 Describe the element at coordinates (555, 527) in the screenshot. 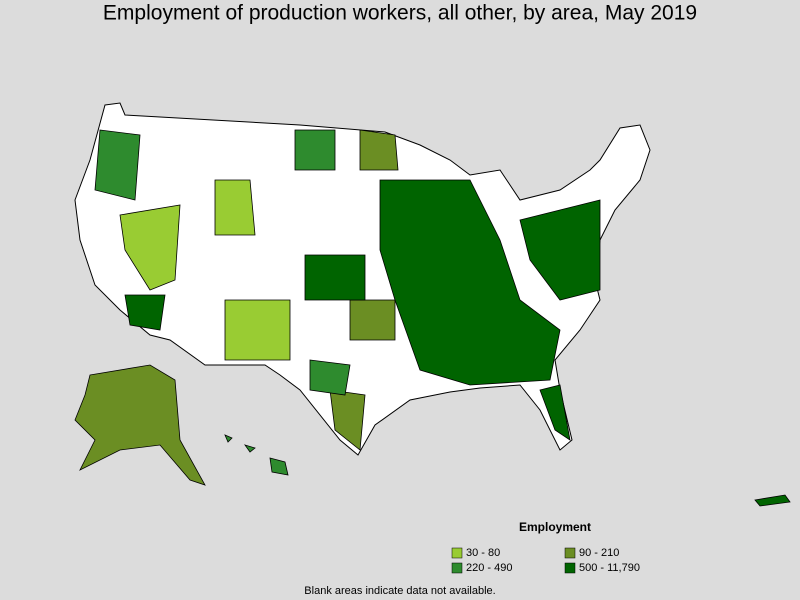

I see `legend-title: Employment` at that location.